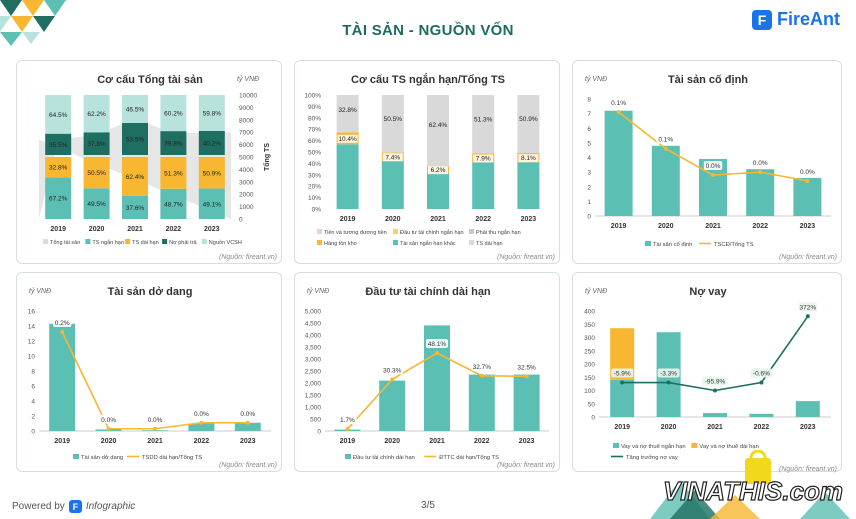  I want to click on legend-label: Tài sản cố định, so click(672, 245).